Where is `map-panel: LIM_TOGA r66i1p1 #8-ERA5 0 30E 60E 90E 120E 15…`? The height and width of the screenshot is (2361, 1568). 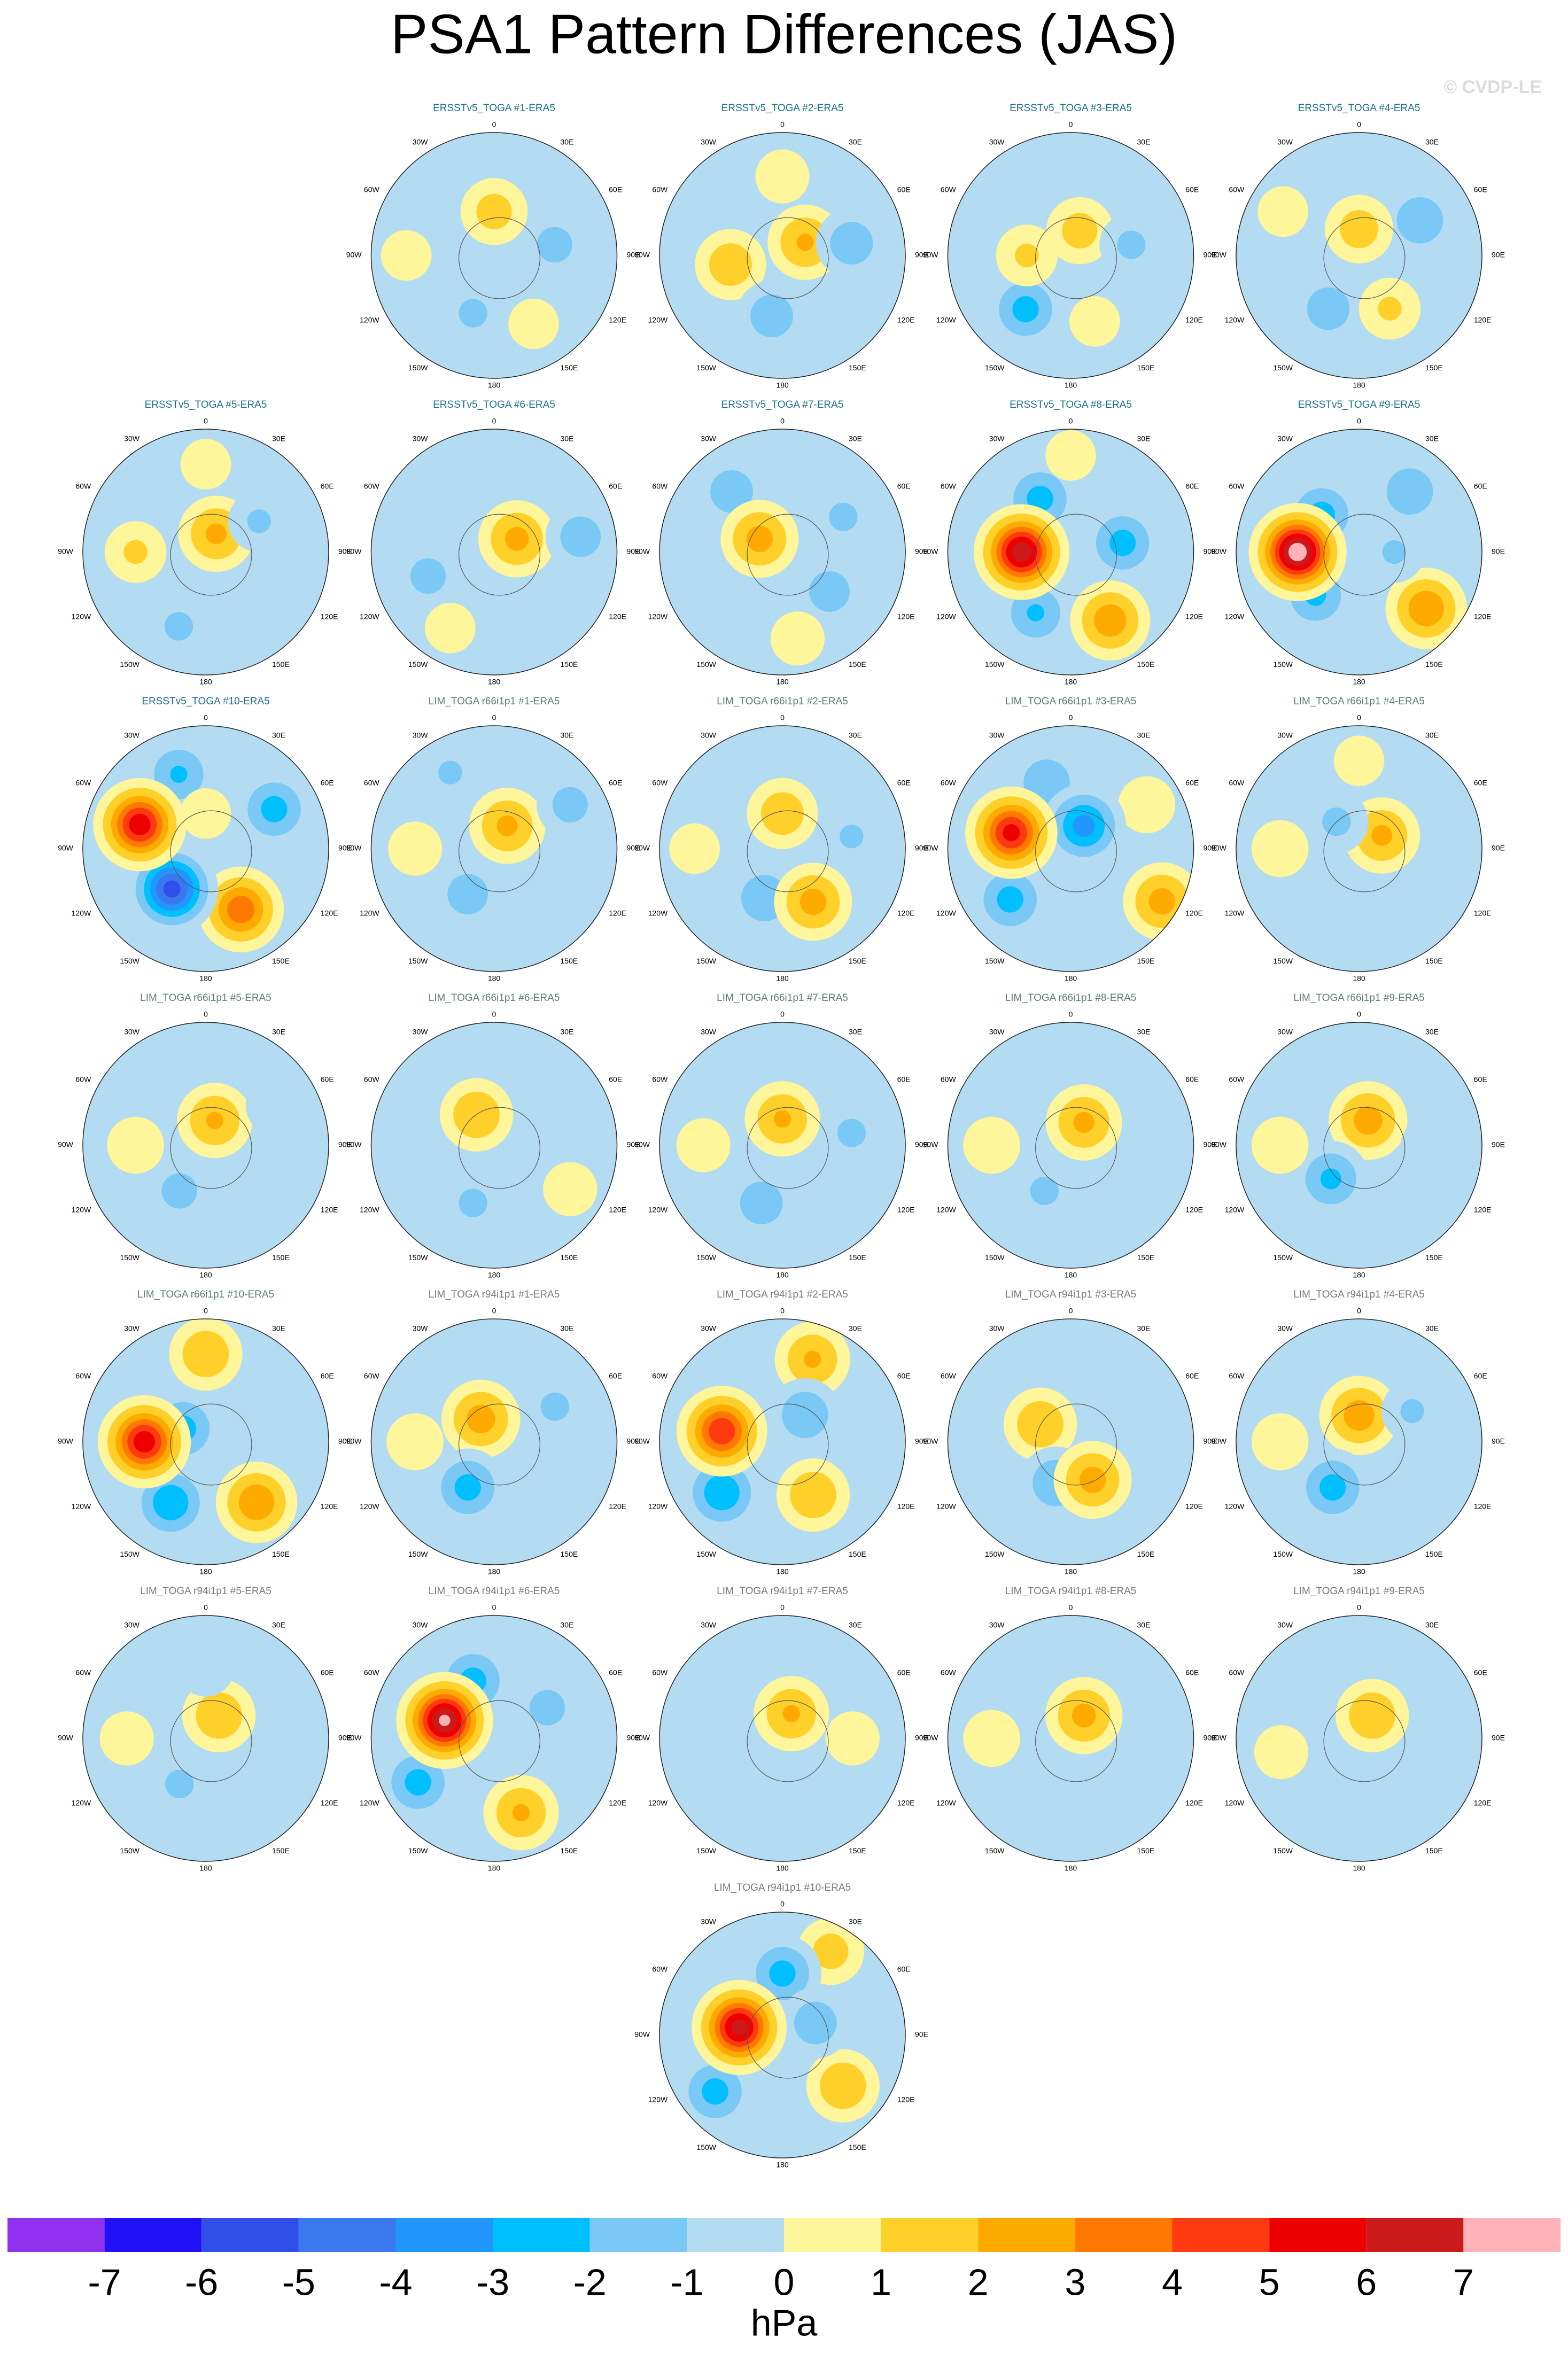 map-panel: LIM_TOGA r66i1p1 #8-ERA5 0 30E 60E 90E 120E 15… is located at coordinates (1070, 1135).